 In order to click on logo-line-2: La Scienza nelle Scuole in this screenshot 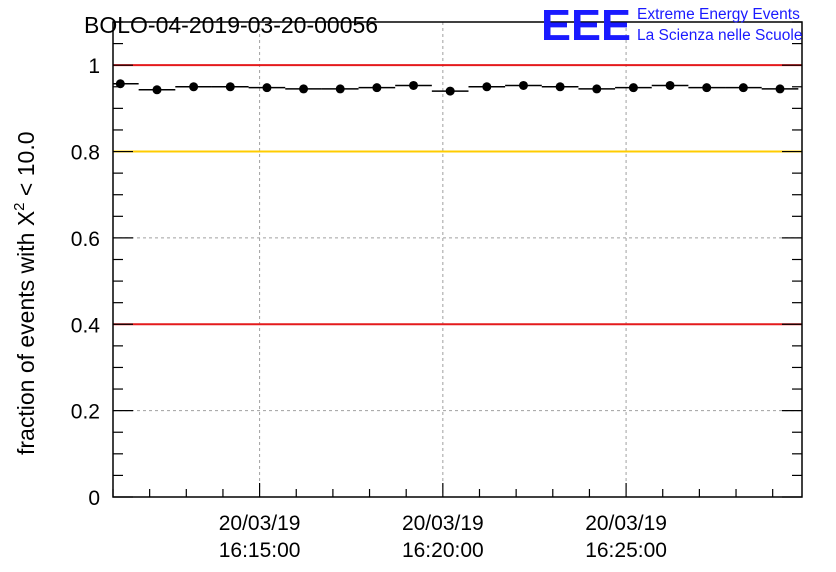, I will do `click(719, 35)`.